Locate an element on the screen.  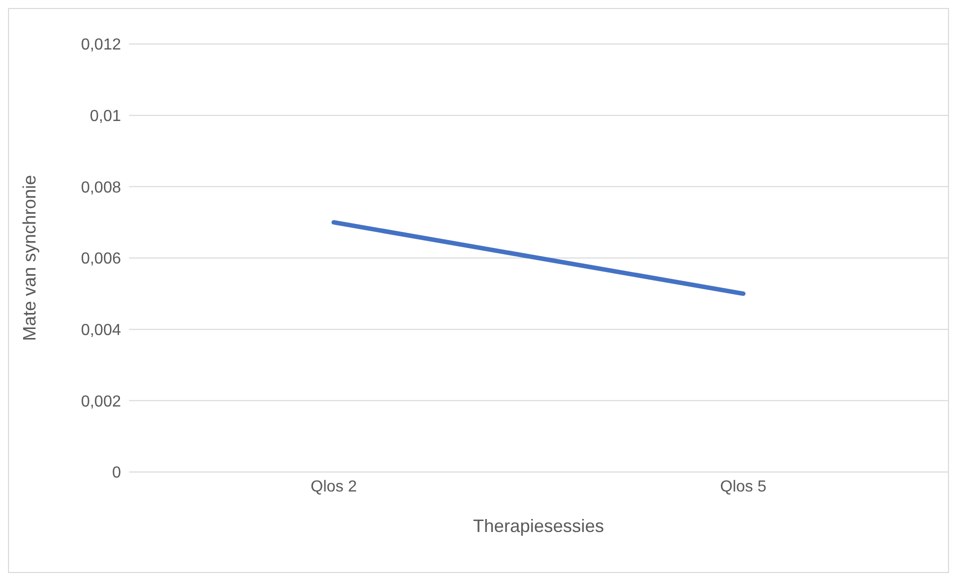
x-tick-label: Qlos 5 is located at coordinates (743, 487).